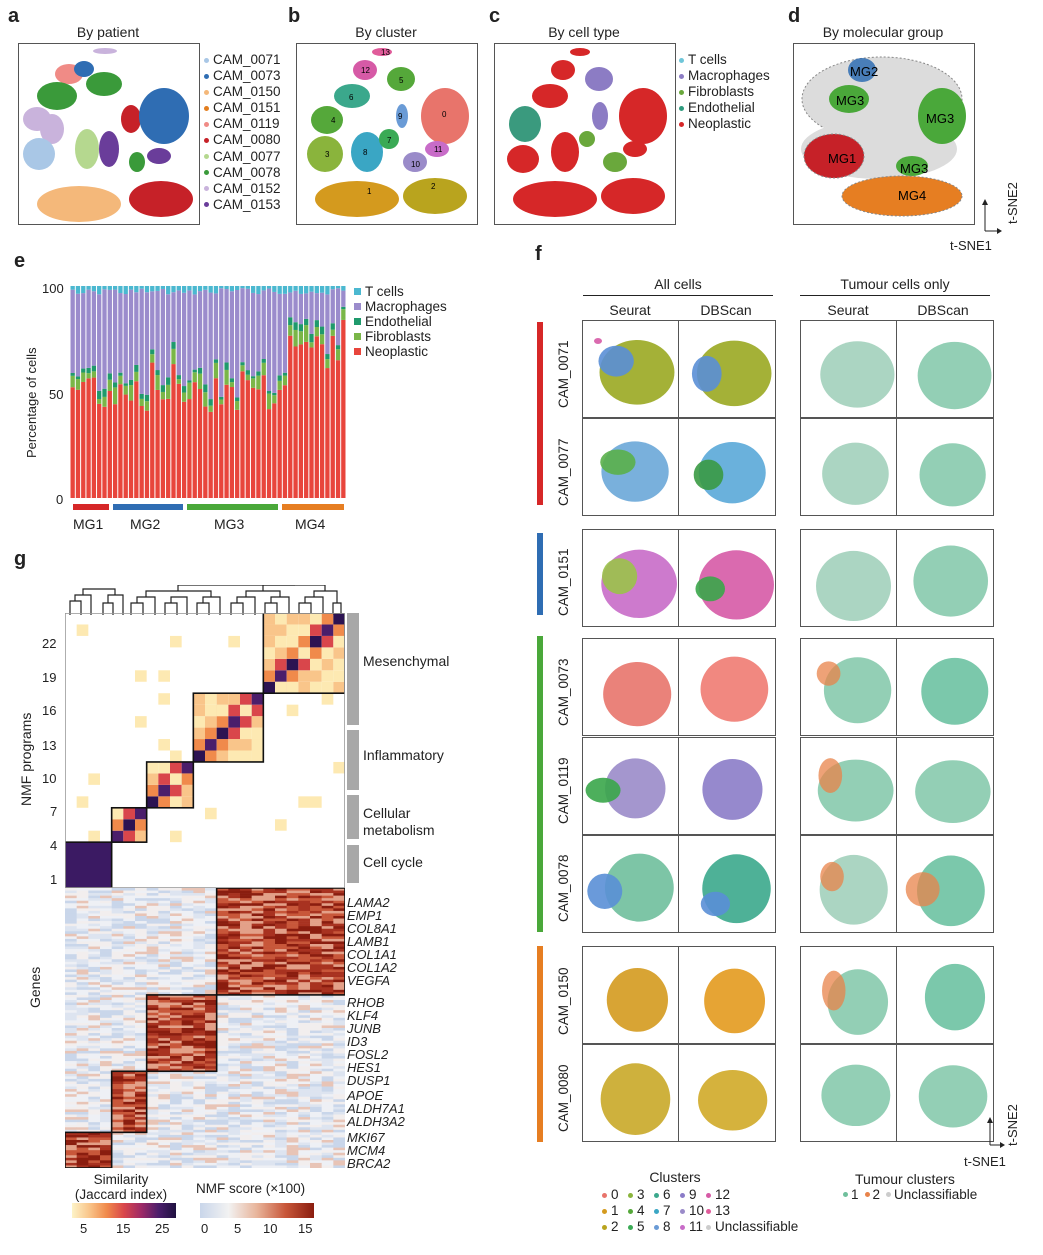  I want to click on tumour-legend: 1 2 Unclassifiable, so click(910, 1194).